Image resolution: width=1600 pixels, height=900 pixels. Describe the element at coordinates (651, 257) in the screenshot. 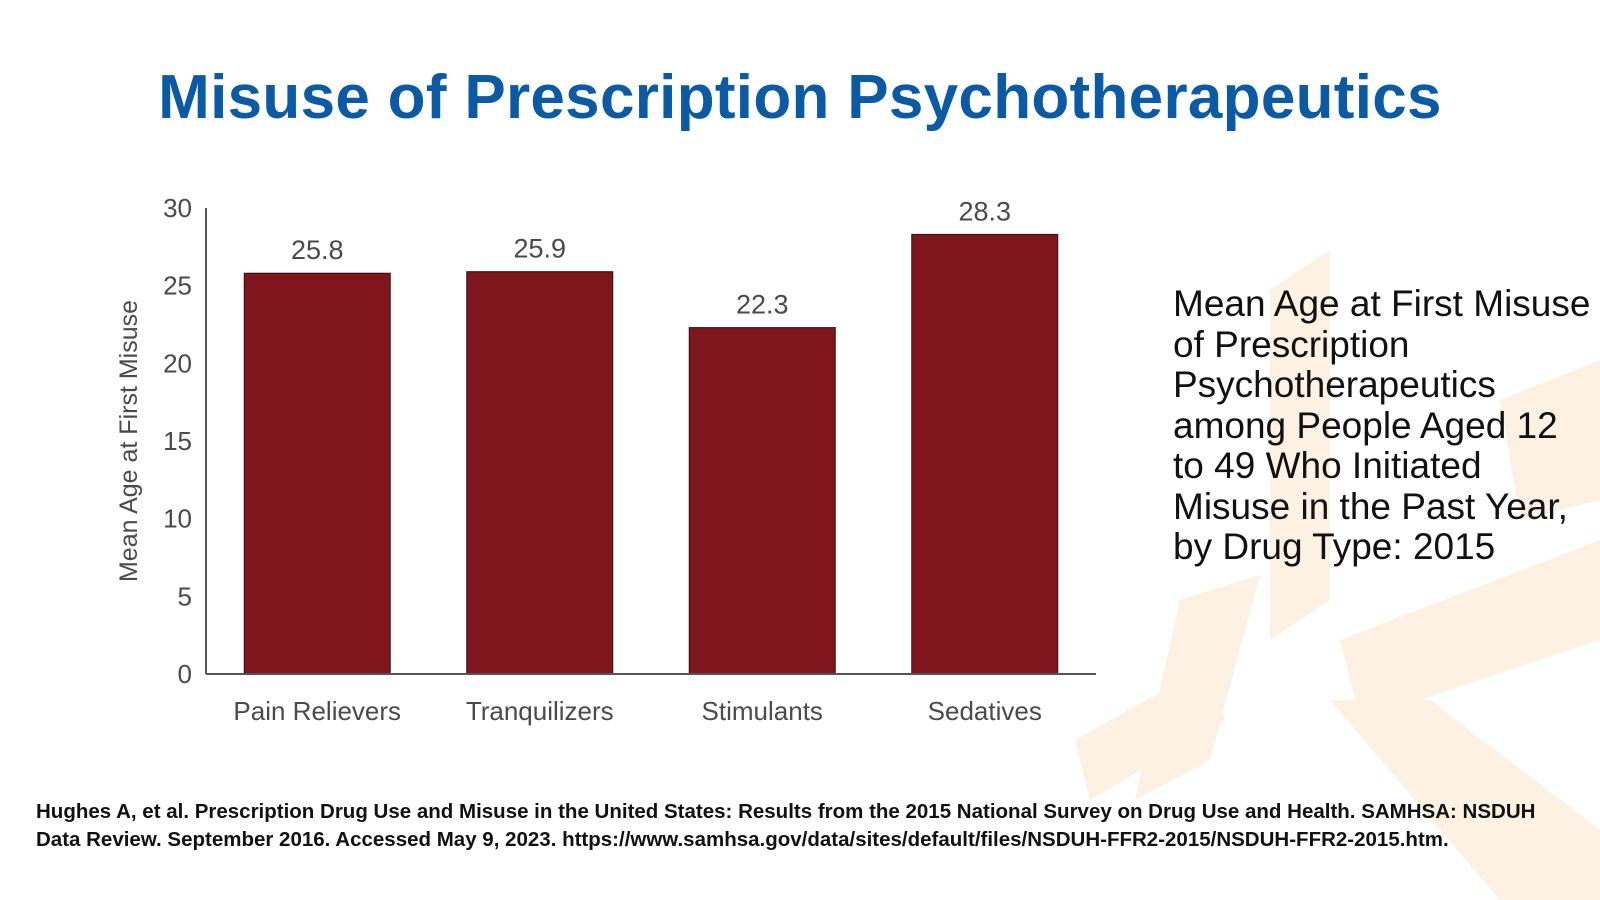

I see `value-labels: 25.8 25.9 22.3 28.3` at that location.